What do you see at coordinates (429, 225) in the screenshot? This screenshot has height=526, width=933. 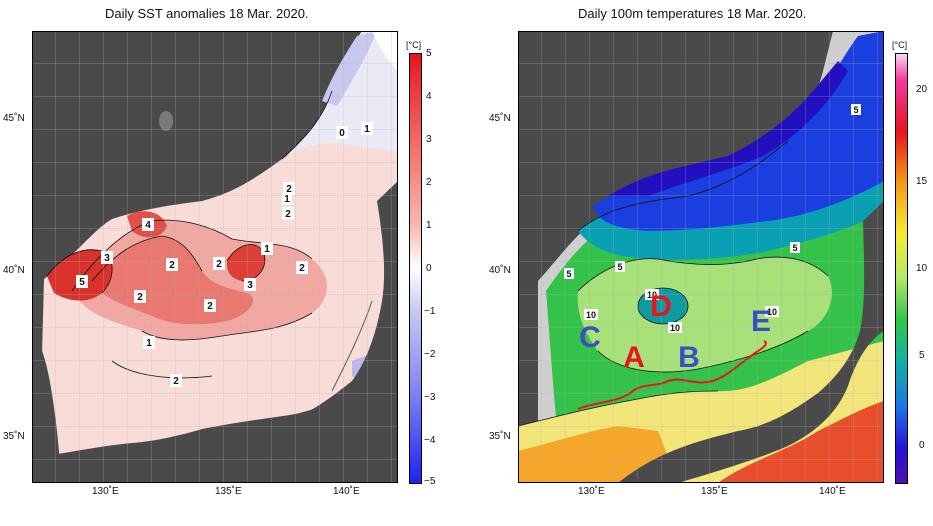 I see `left-cb-tick: 1` at bounding box center [429, 225].